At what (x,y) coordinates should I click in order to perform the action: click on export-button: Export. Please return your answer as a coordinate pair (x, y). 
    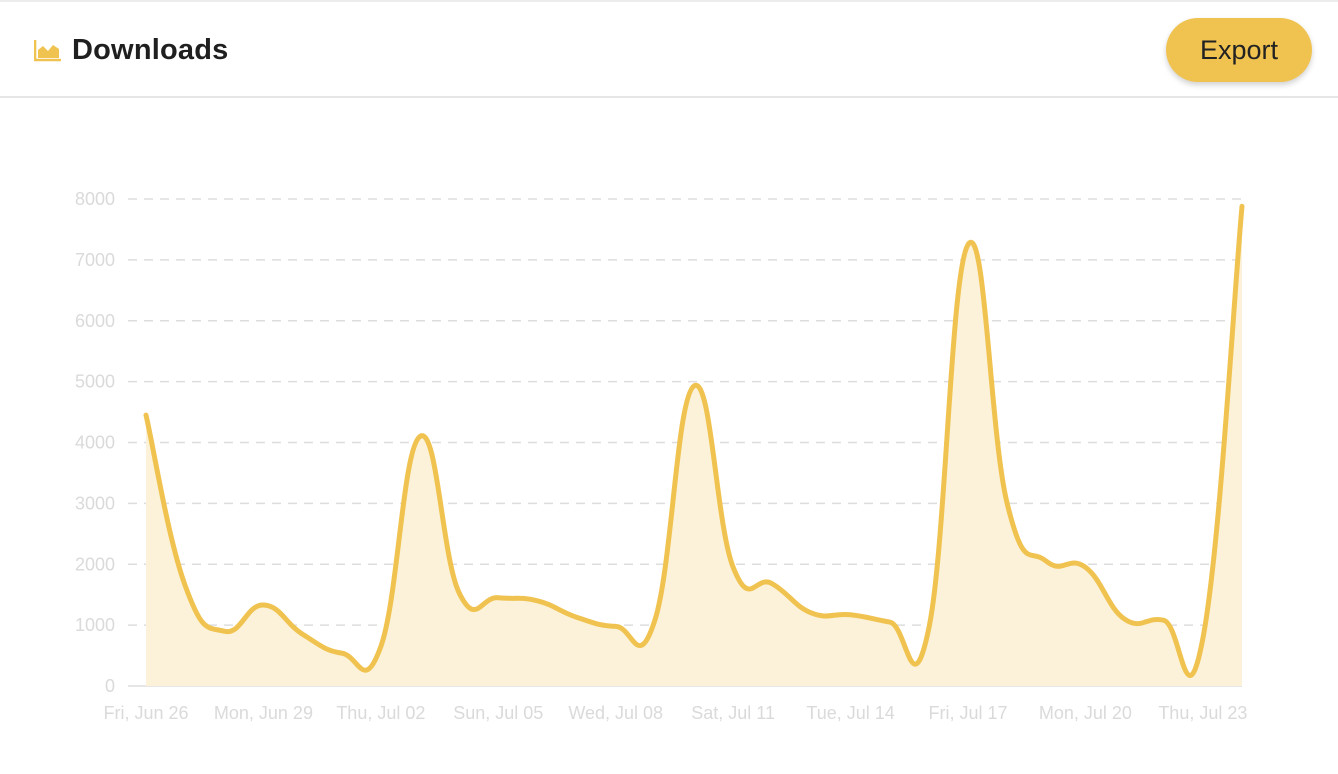
    Looking at the image, I should click on (1239, 50).